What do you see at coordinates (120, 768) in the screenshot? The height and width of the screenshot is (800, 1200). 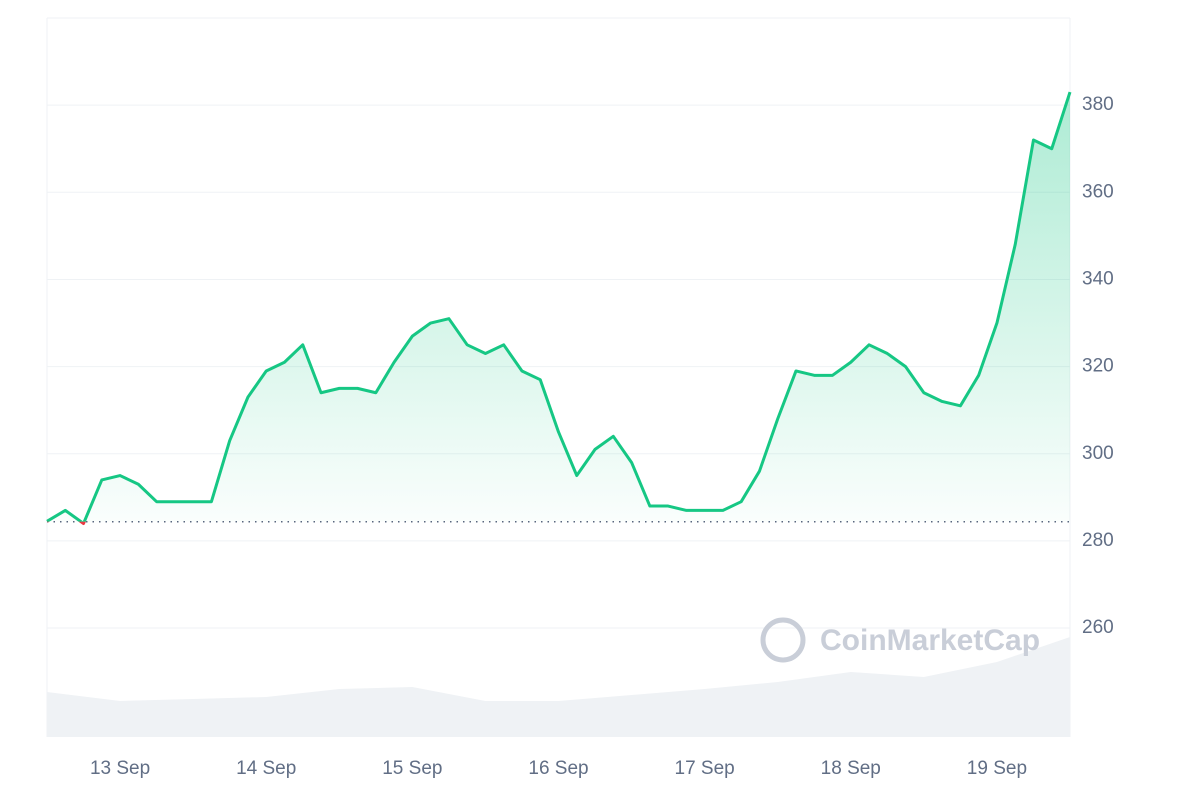 I see `x-tick-label: 13 Sep` at bounding box center [120, 768].